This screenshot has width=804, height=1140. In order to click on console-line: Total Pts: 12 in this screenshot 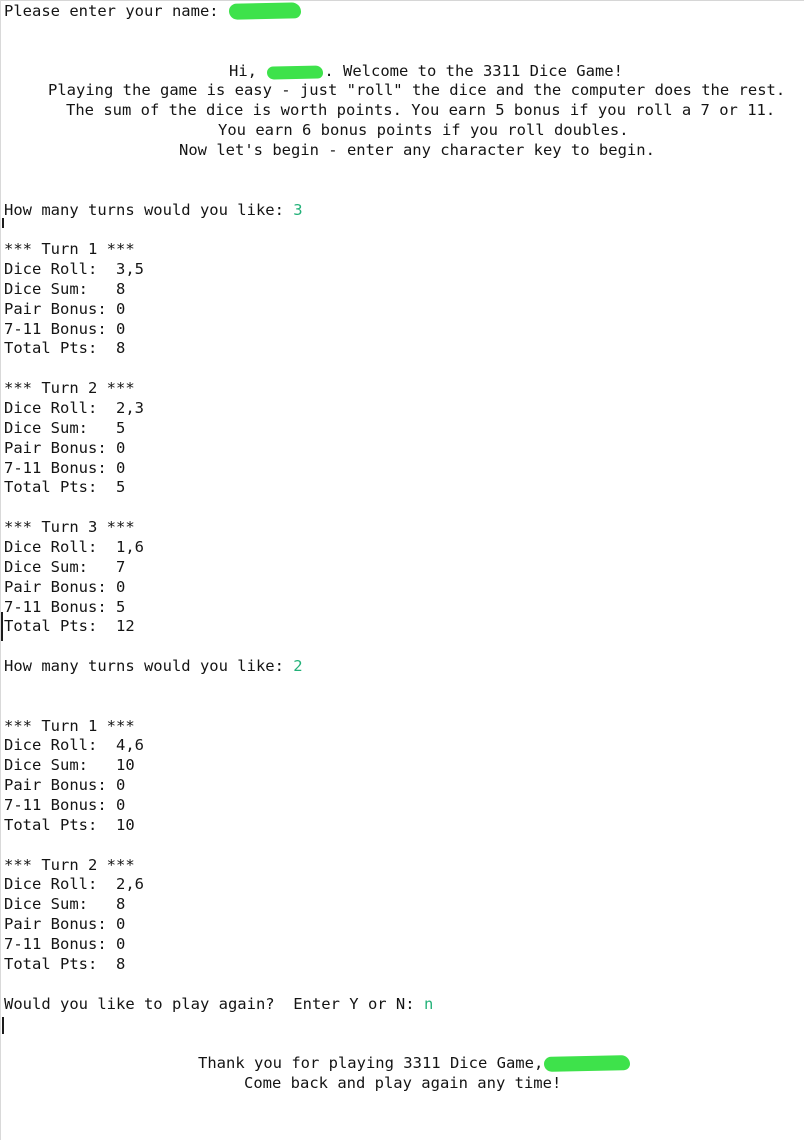, I will do `click(69, 627)`.